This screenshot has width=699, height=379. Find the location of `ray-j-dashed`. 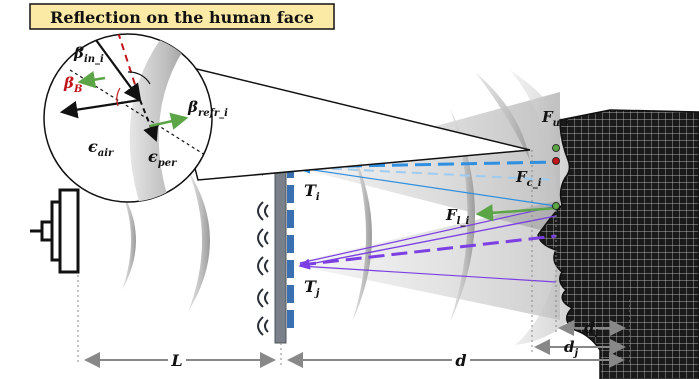

ray-j-dashed is located at coordinates (428, 250).